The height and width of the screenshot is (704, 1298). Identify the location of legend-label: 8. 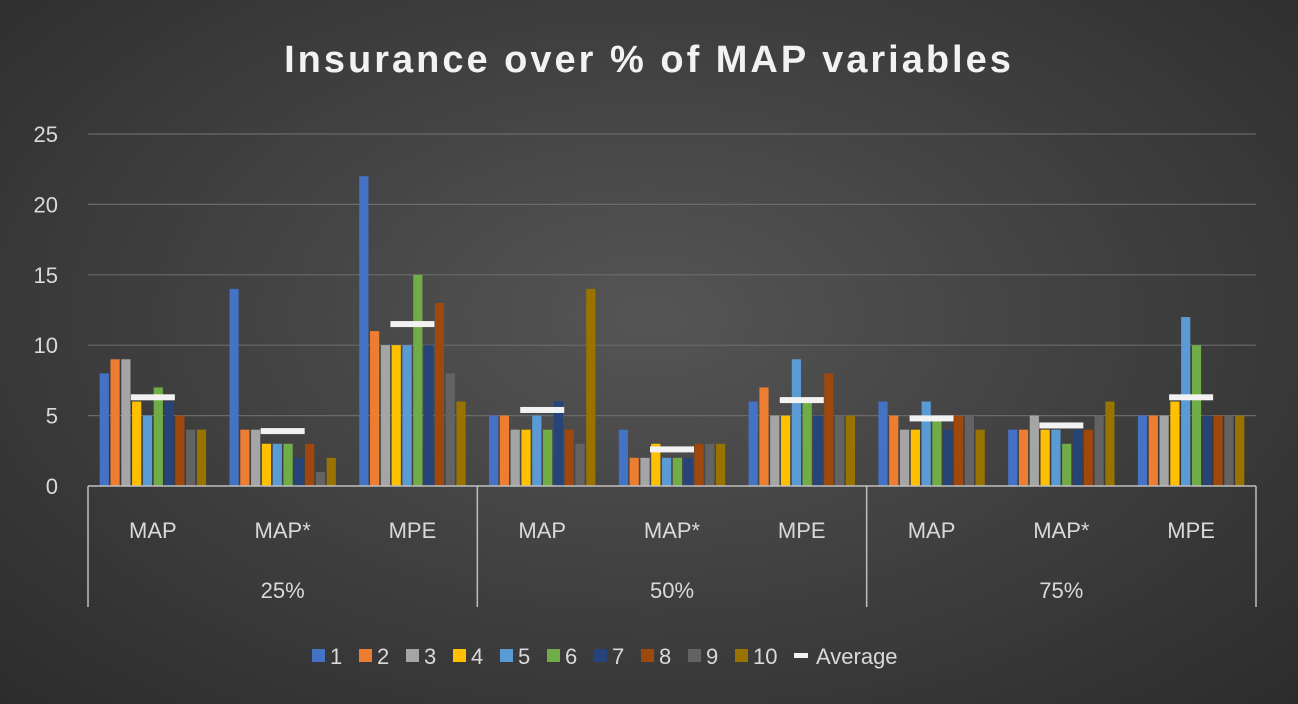
(665, 656).